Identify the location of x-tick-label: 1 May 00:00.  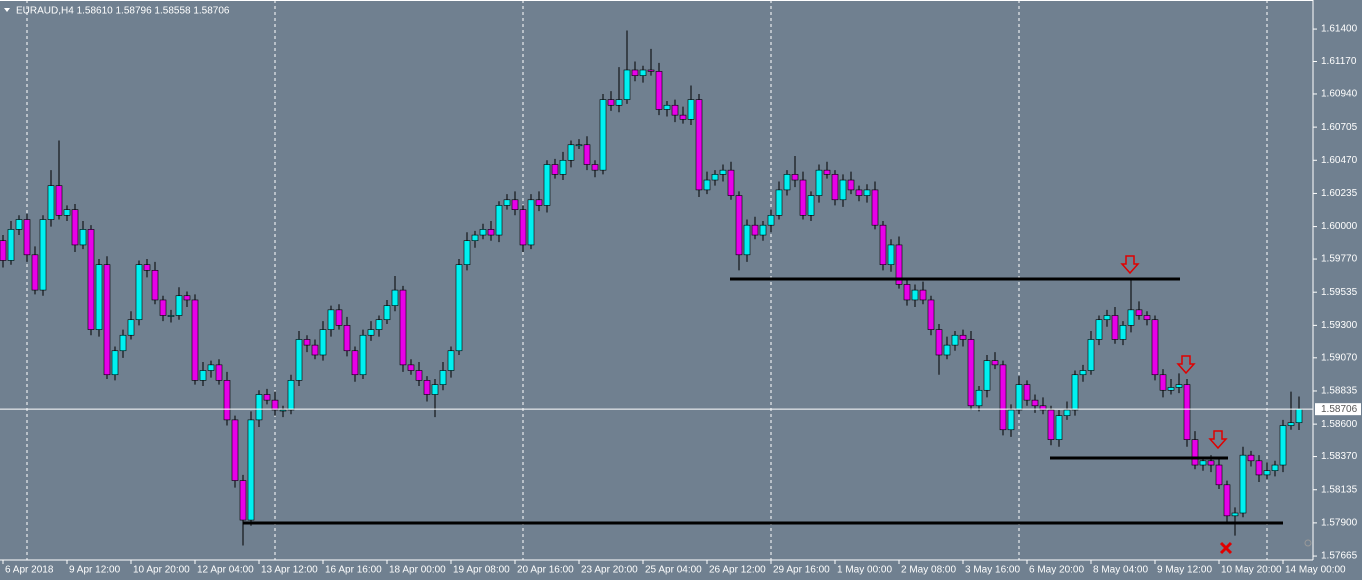
(864, 570).